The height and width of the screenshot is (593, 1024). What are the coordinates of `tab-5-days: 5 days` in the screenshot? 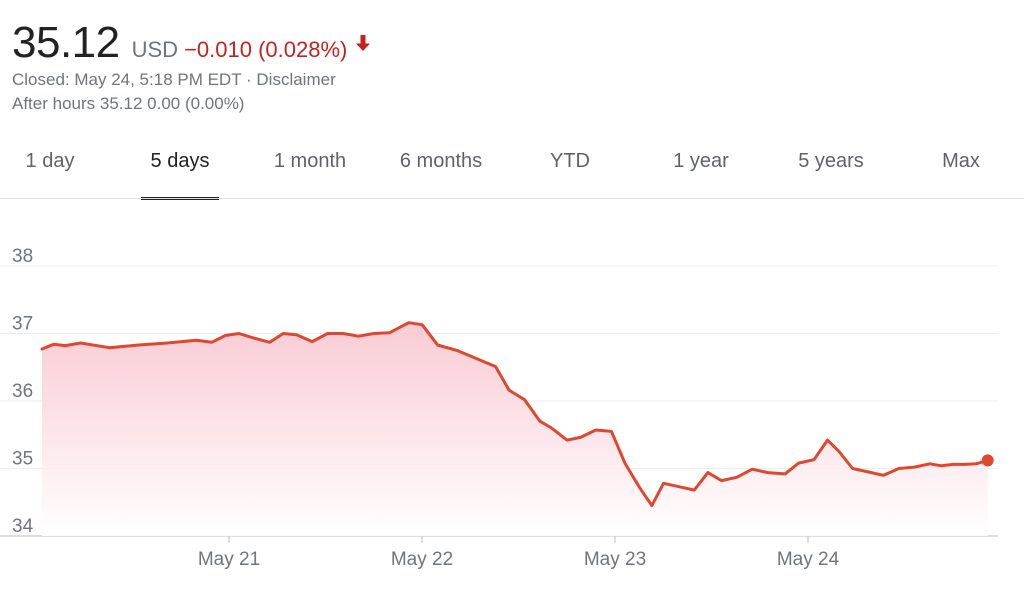 It's located at (180, 161).